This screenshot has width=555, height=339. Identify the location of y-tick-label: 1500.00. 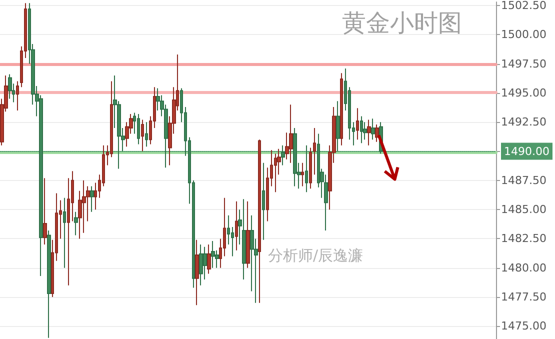
(523, 35).